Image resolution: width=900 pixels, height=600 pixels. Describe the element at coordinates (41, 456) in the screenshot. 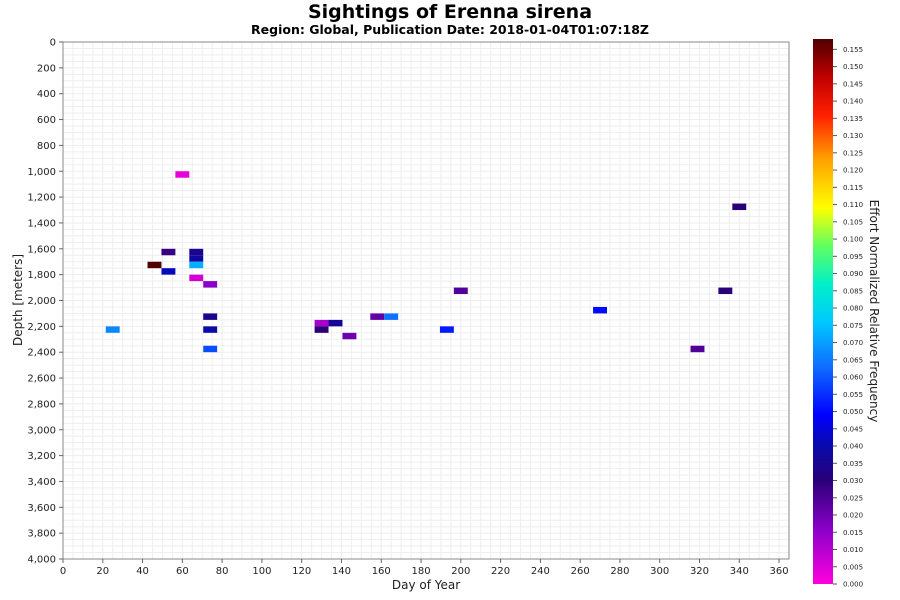

I see `y-tick-label: 3,200` at that location.